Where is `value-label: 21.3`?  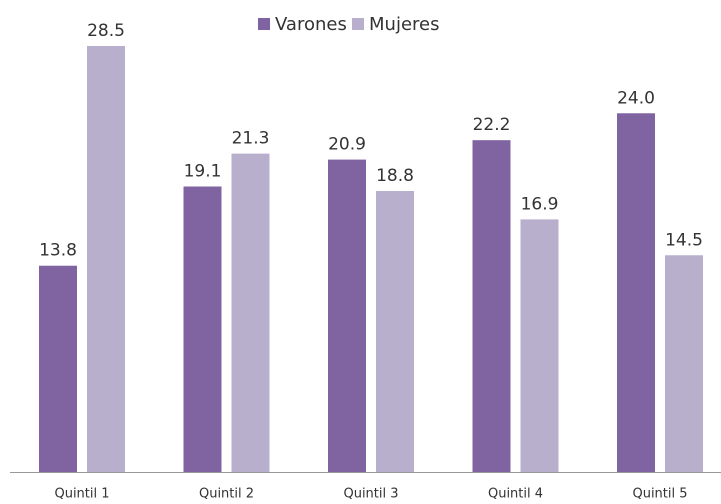
value-label: 21.3 is located at coordinates (251, 139).